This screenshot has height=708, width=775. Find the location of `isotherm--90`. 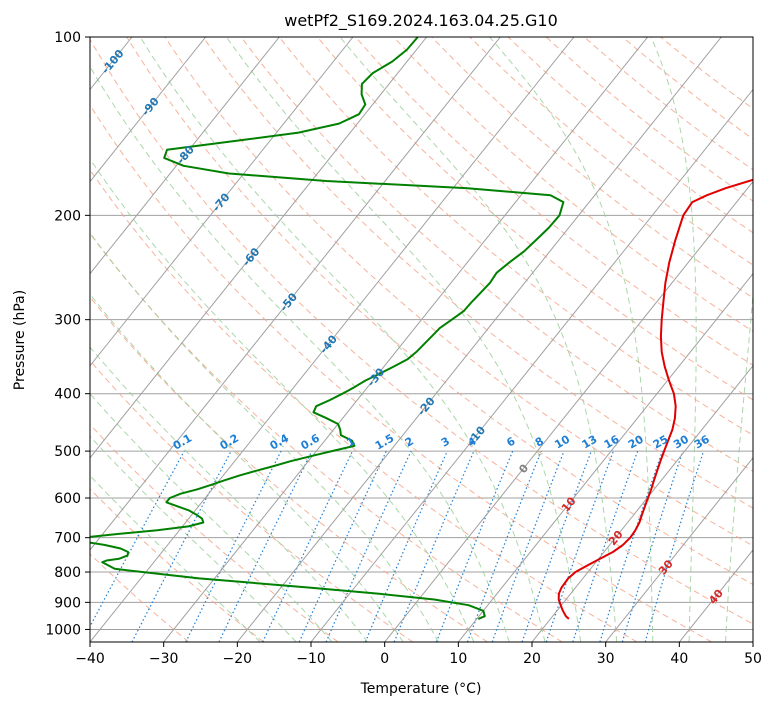

isotherm--90 is located at coordinates (148, 110).